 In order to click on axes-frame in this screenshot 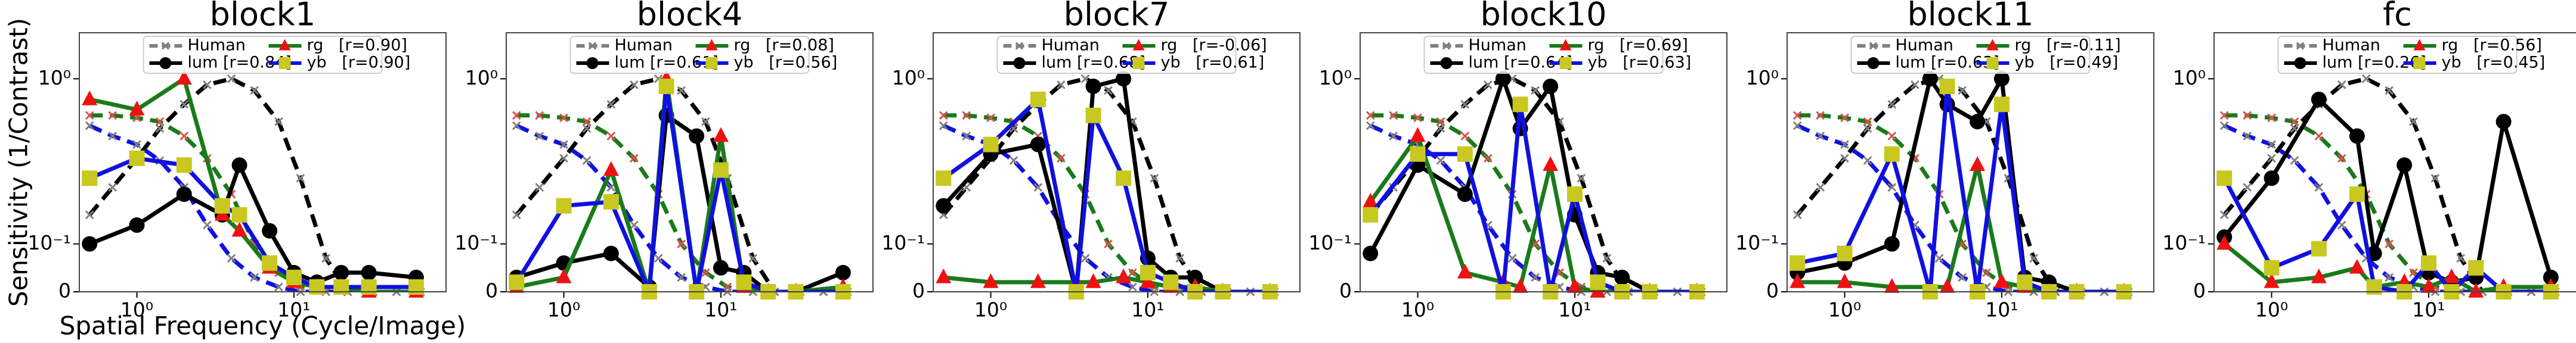, I will do `click(1117, 162)`.